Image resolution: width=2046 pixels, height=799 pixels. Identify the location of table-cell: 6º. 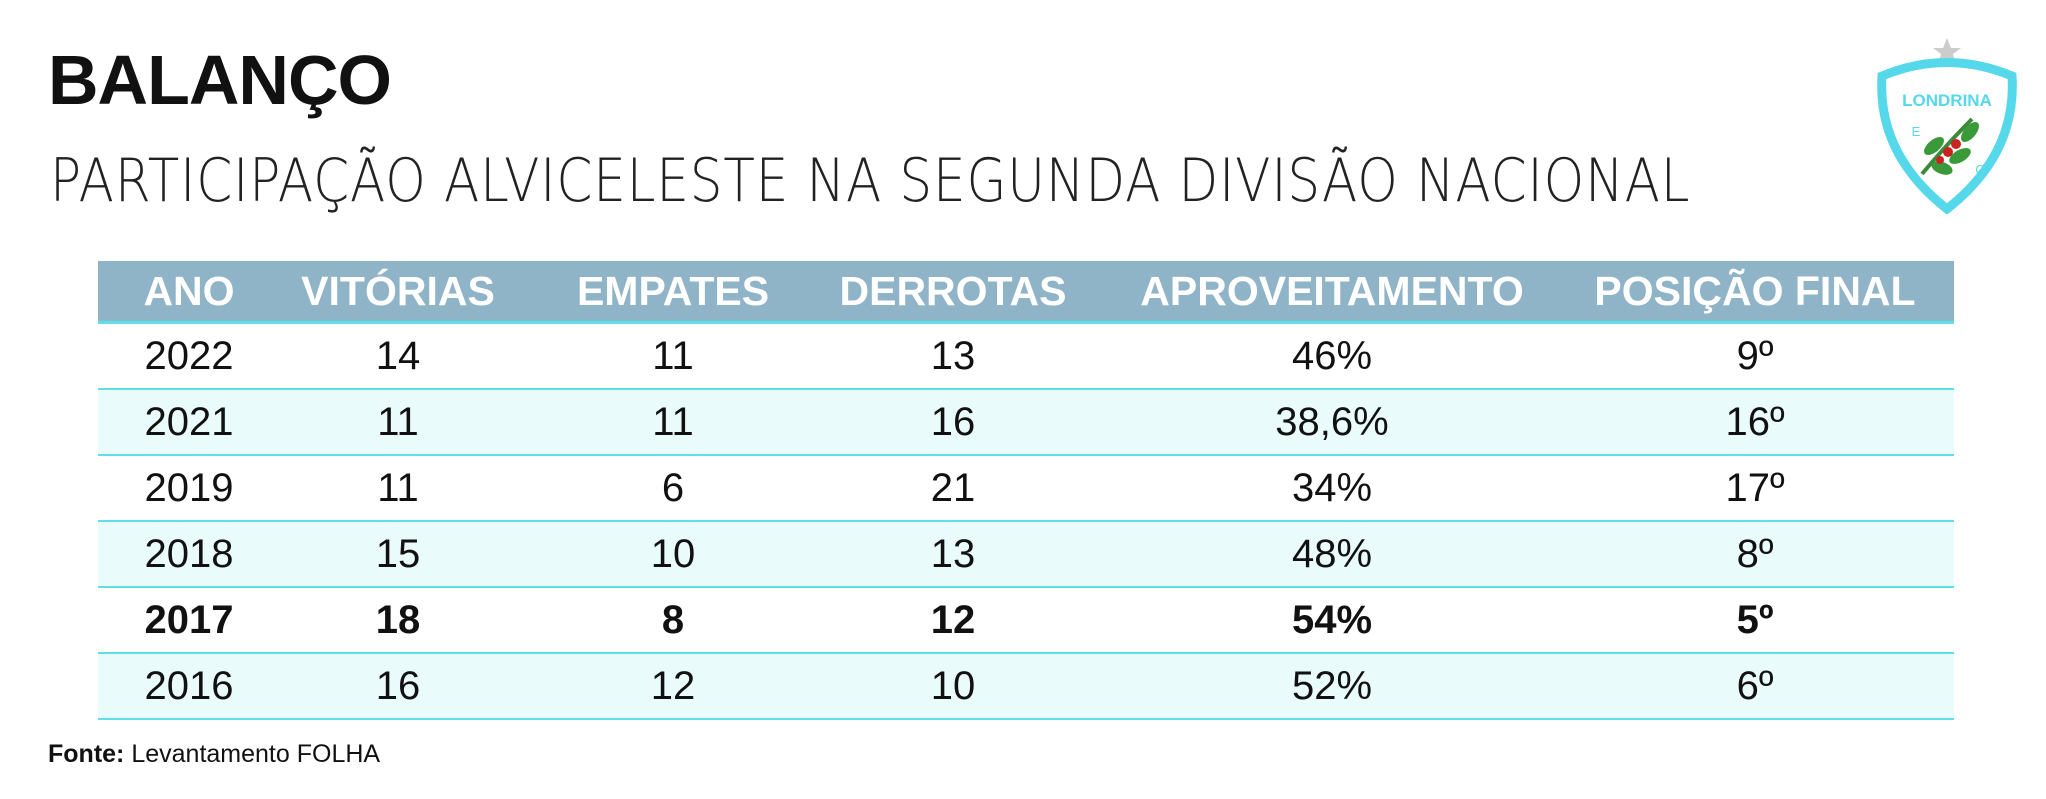
(1755, 685).